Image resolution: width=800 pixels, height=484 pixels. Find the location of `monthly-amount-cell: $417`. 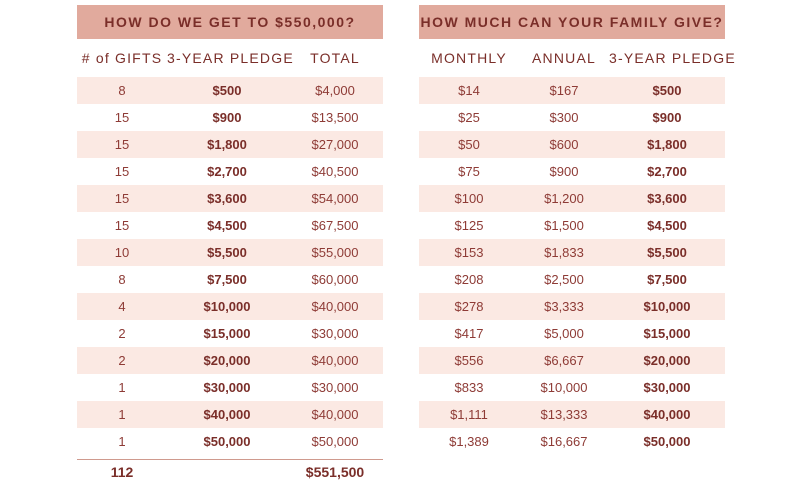

monthly-amount-cell: $417 is located at coordinates (469, 333).